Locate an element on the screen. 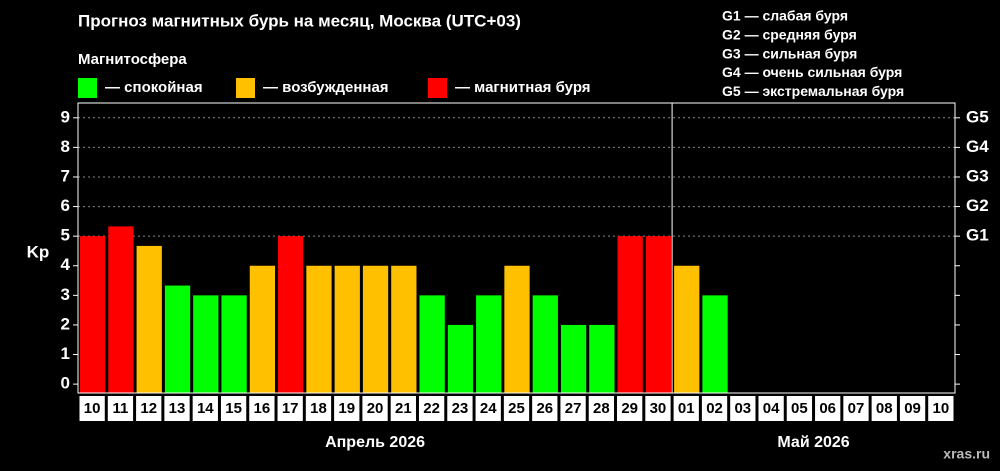 This screenshot has height=471, width=1000. x-tick-label: 03 is located at coordinates (742, 408).